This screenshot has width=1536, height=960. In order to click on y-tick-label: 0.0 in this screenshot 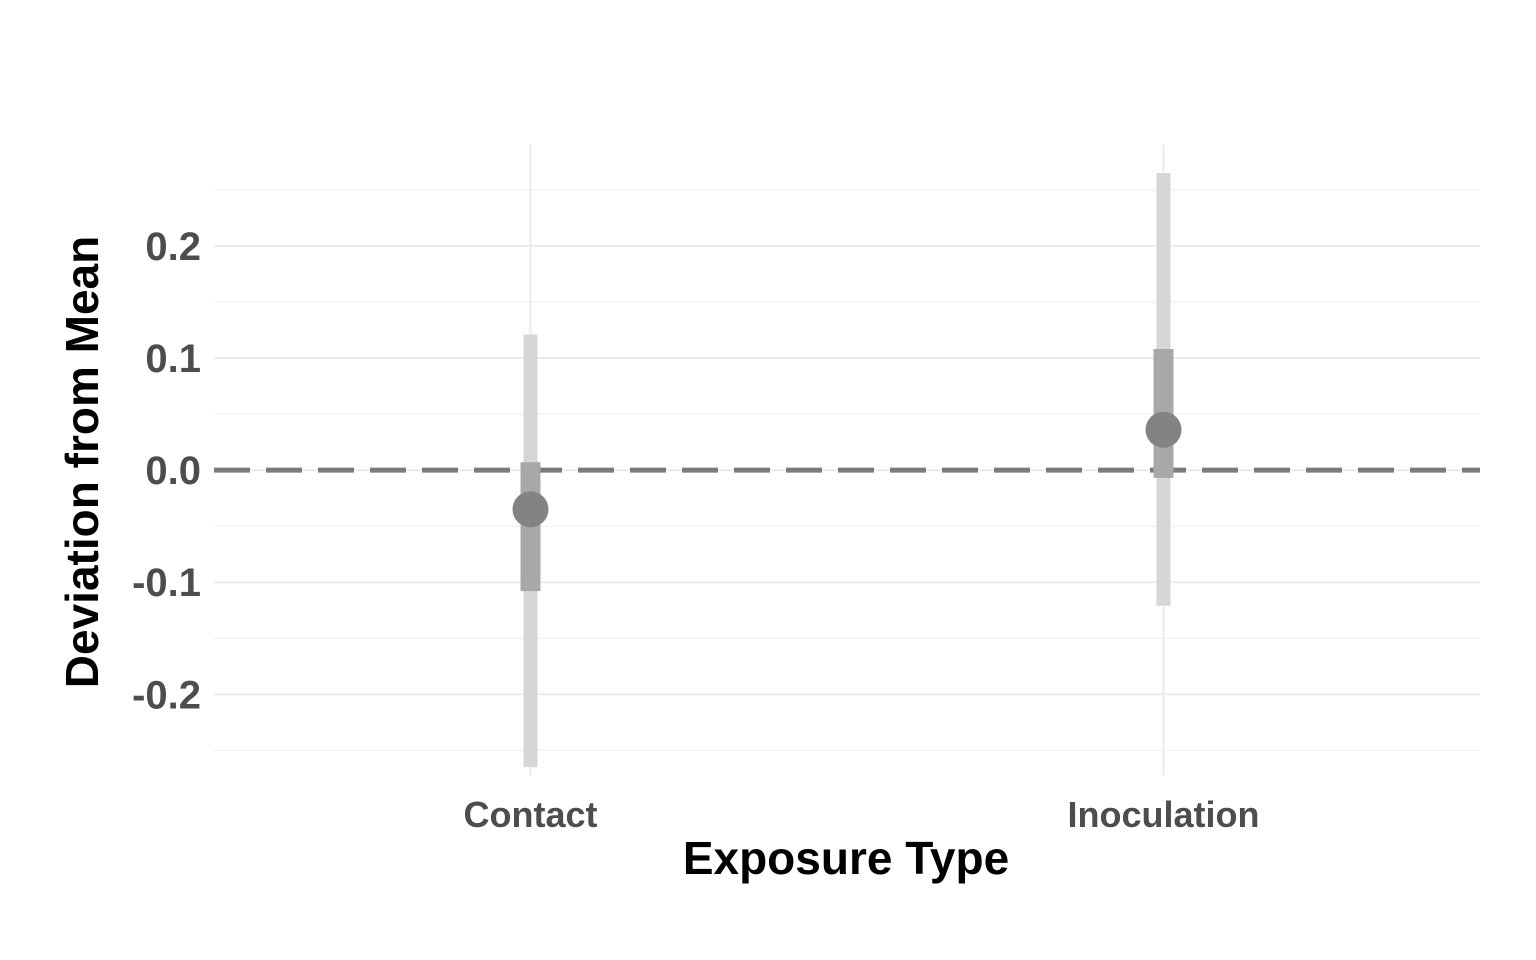, I will do `click(173, 471)`.